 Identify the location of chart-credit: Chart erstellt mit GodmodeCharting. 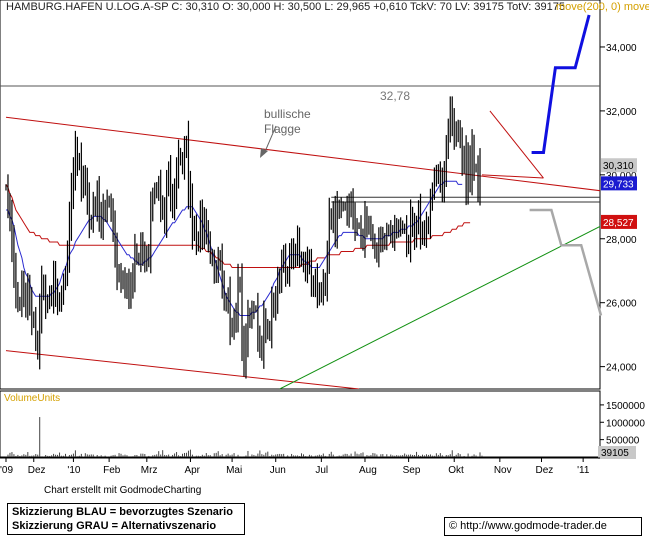
(123, 490).